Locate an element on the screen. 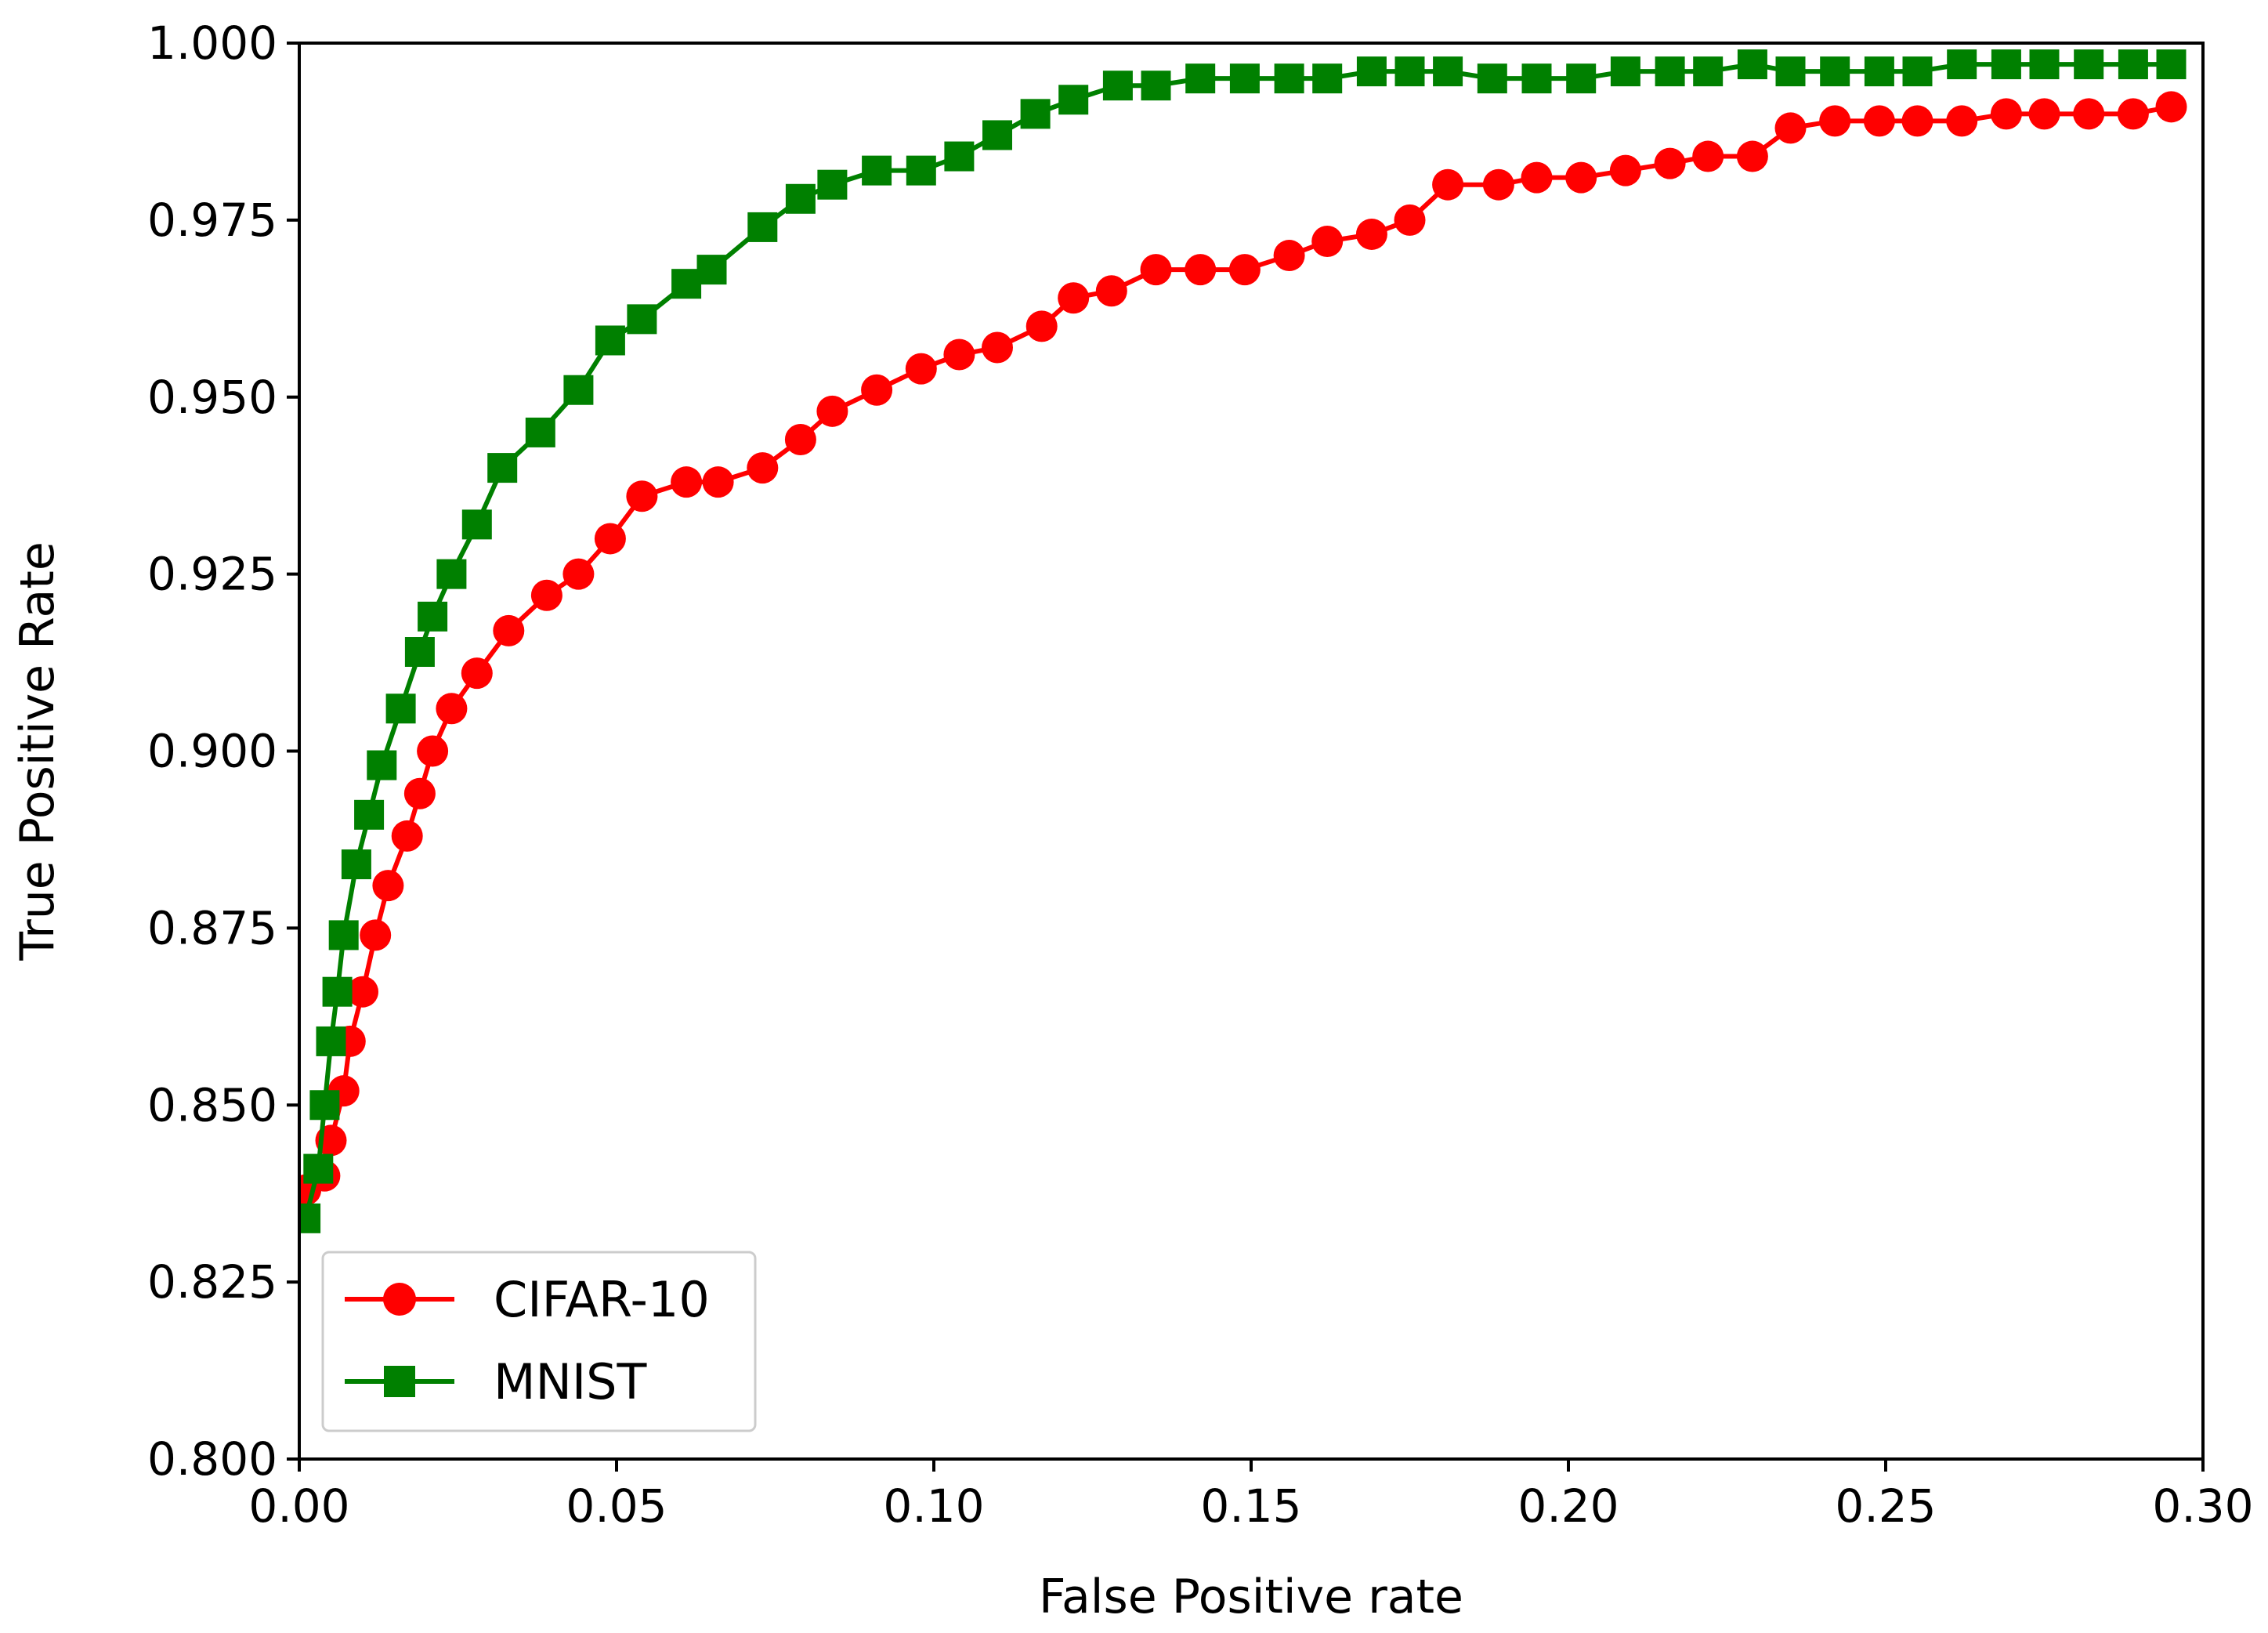 This screenshot has width=2268, height=1633. x-tick-label: 0.05 is located at coordinates (617, 1506).